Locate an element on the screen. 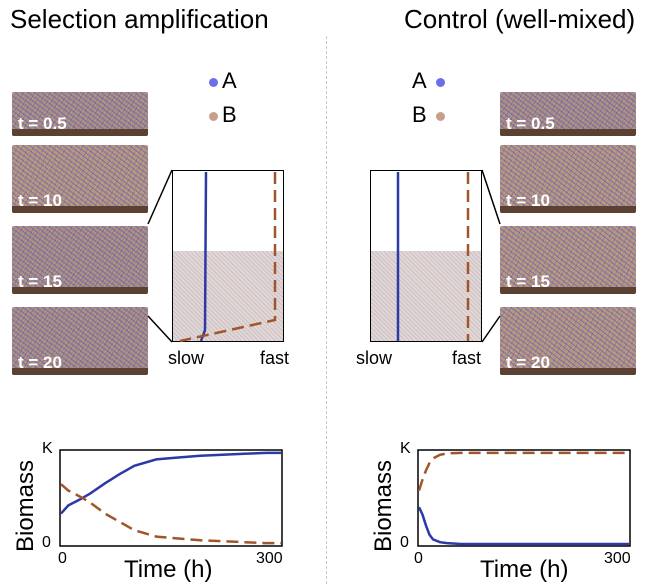  growth-line-a-left is located at coordinates (203, 256).